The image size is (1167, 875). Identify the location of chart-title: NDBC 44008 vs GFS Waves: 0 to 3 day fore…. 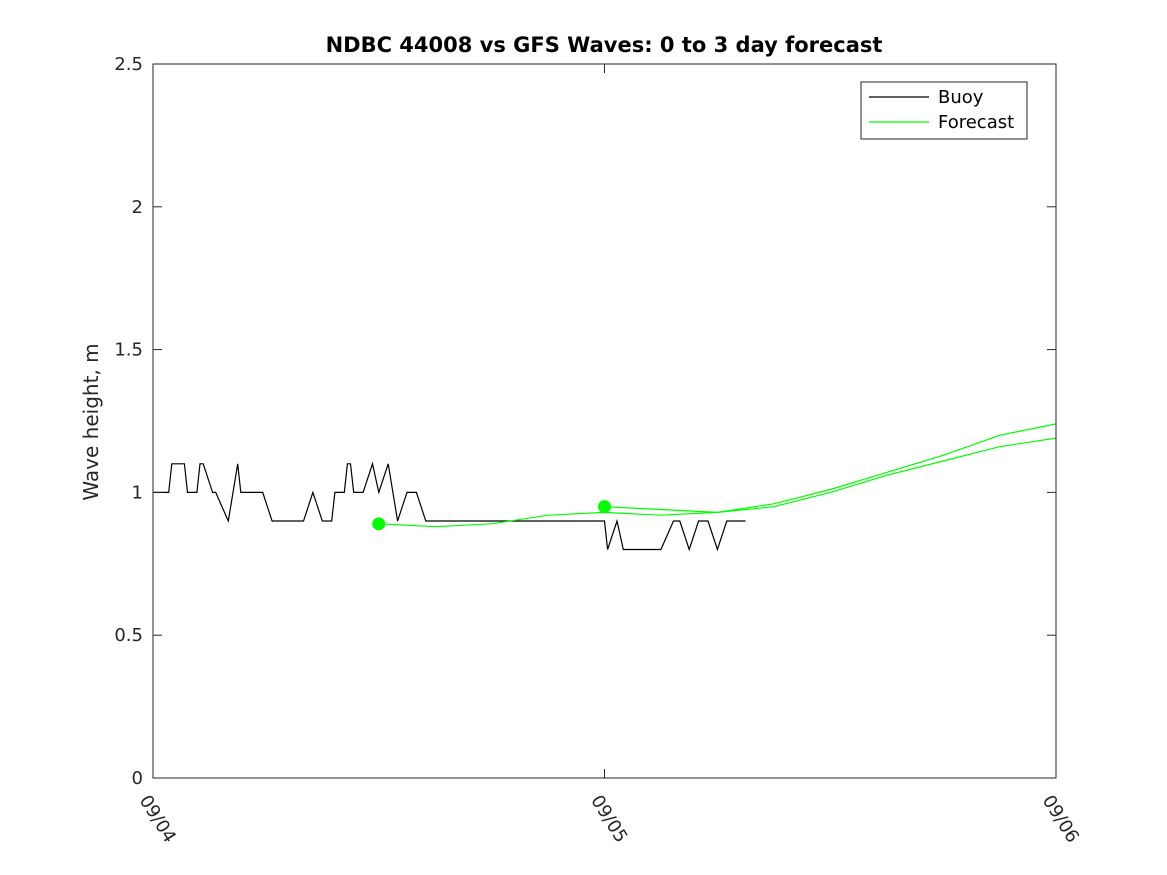
(604, 45).